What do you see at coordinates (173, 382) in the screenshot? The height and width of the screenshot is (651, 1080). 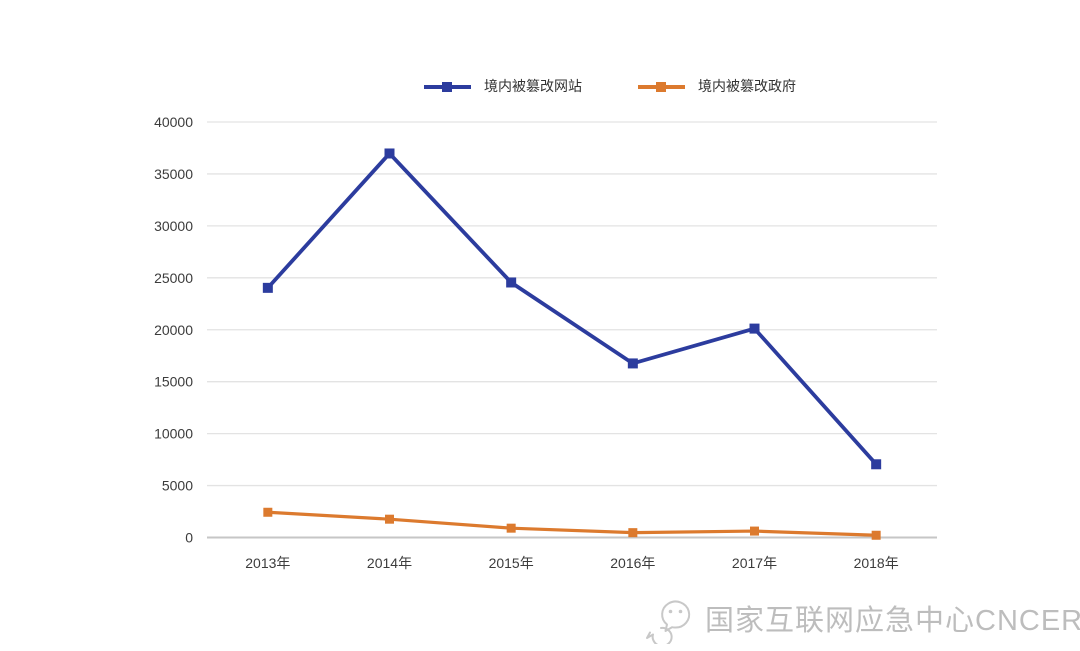 I see `y-tick-label: 15000` at bounding box center [173, 382].